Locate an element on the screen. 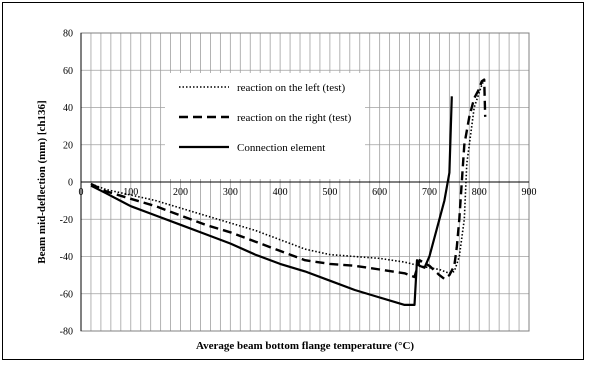  x-tick-label: 600 is located at coordinates (379, 192).